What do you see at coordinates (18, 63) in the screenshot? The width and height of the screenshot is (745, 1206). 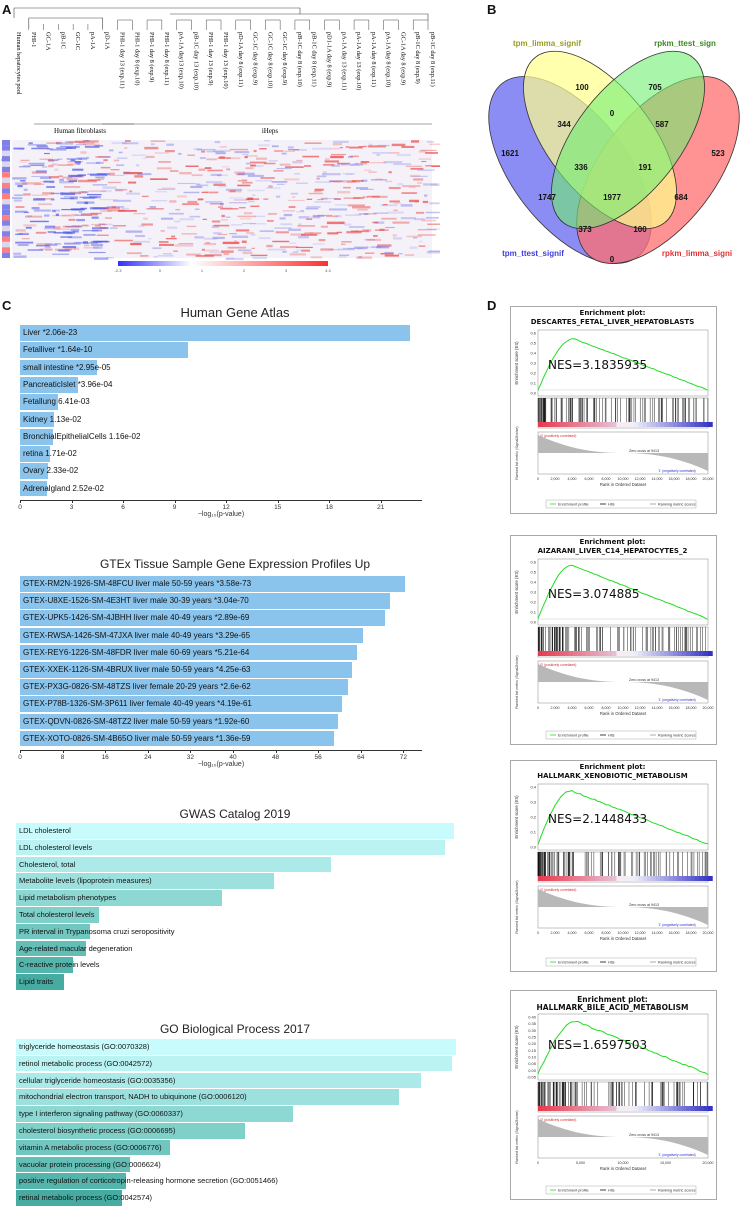 I see `column-label: Human hepatocytes pool` at bounding box center [18, 63].